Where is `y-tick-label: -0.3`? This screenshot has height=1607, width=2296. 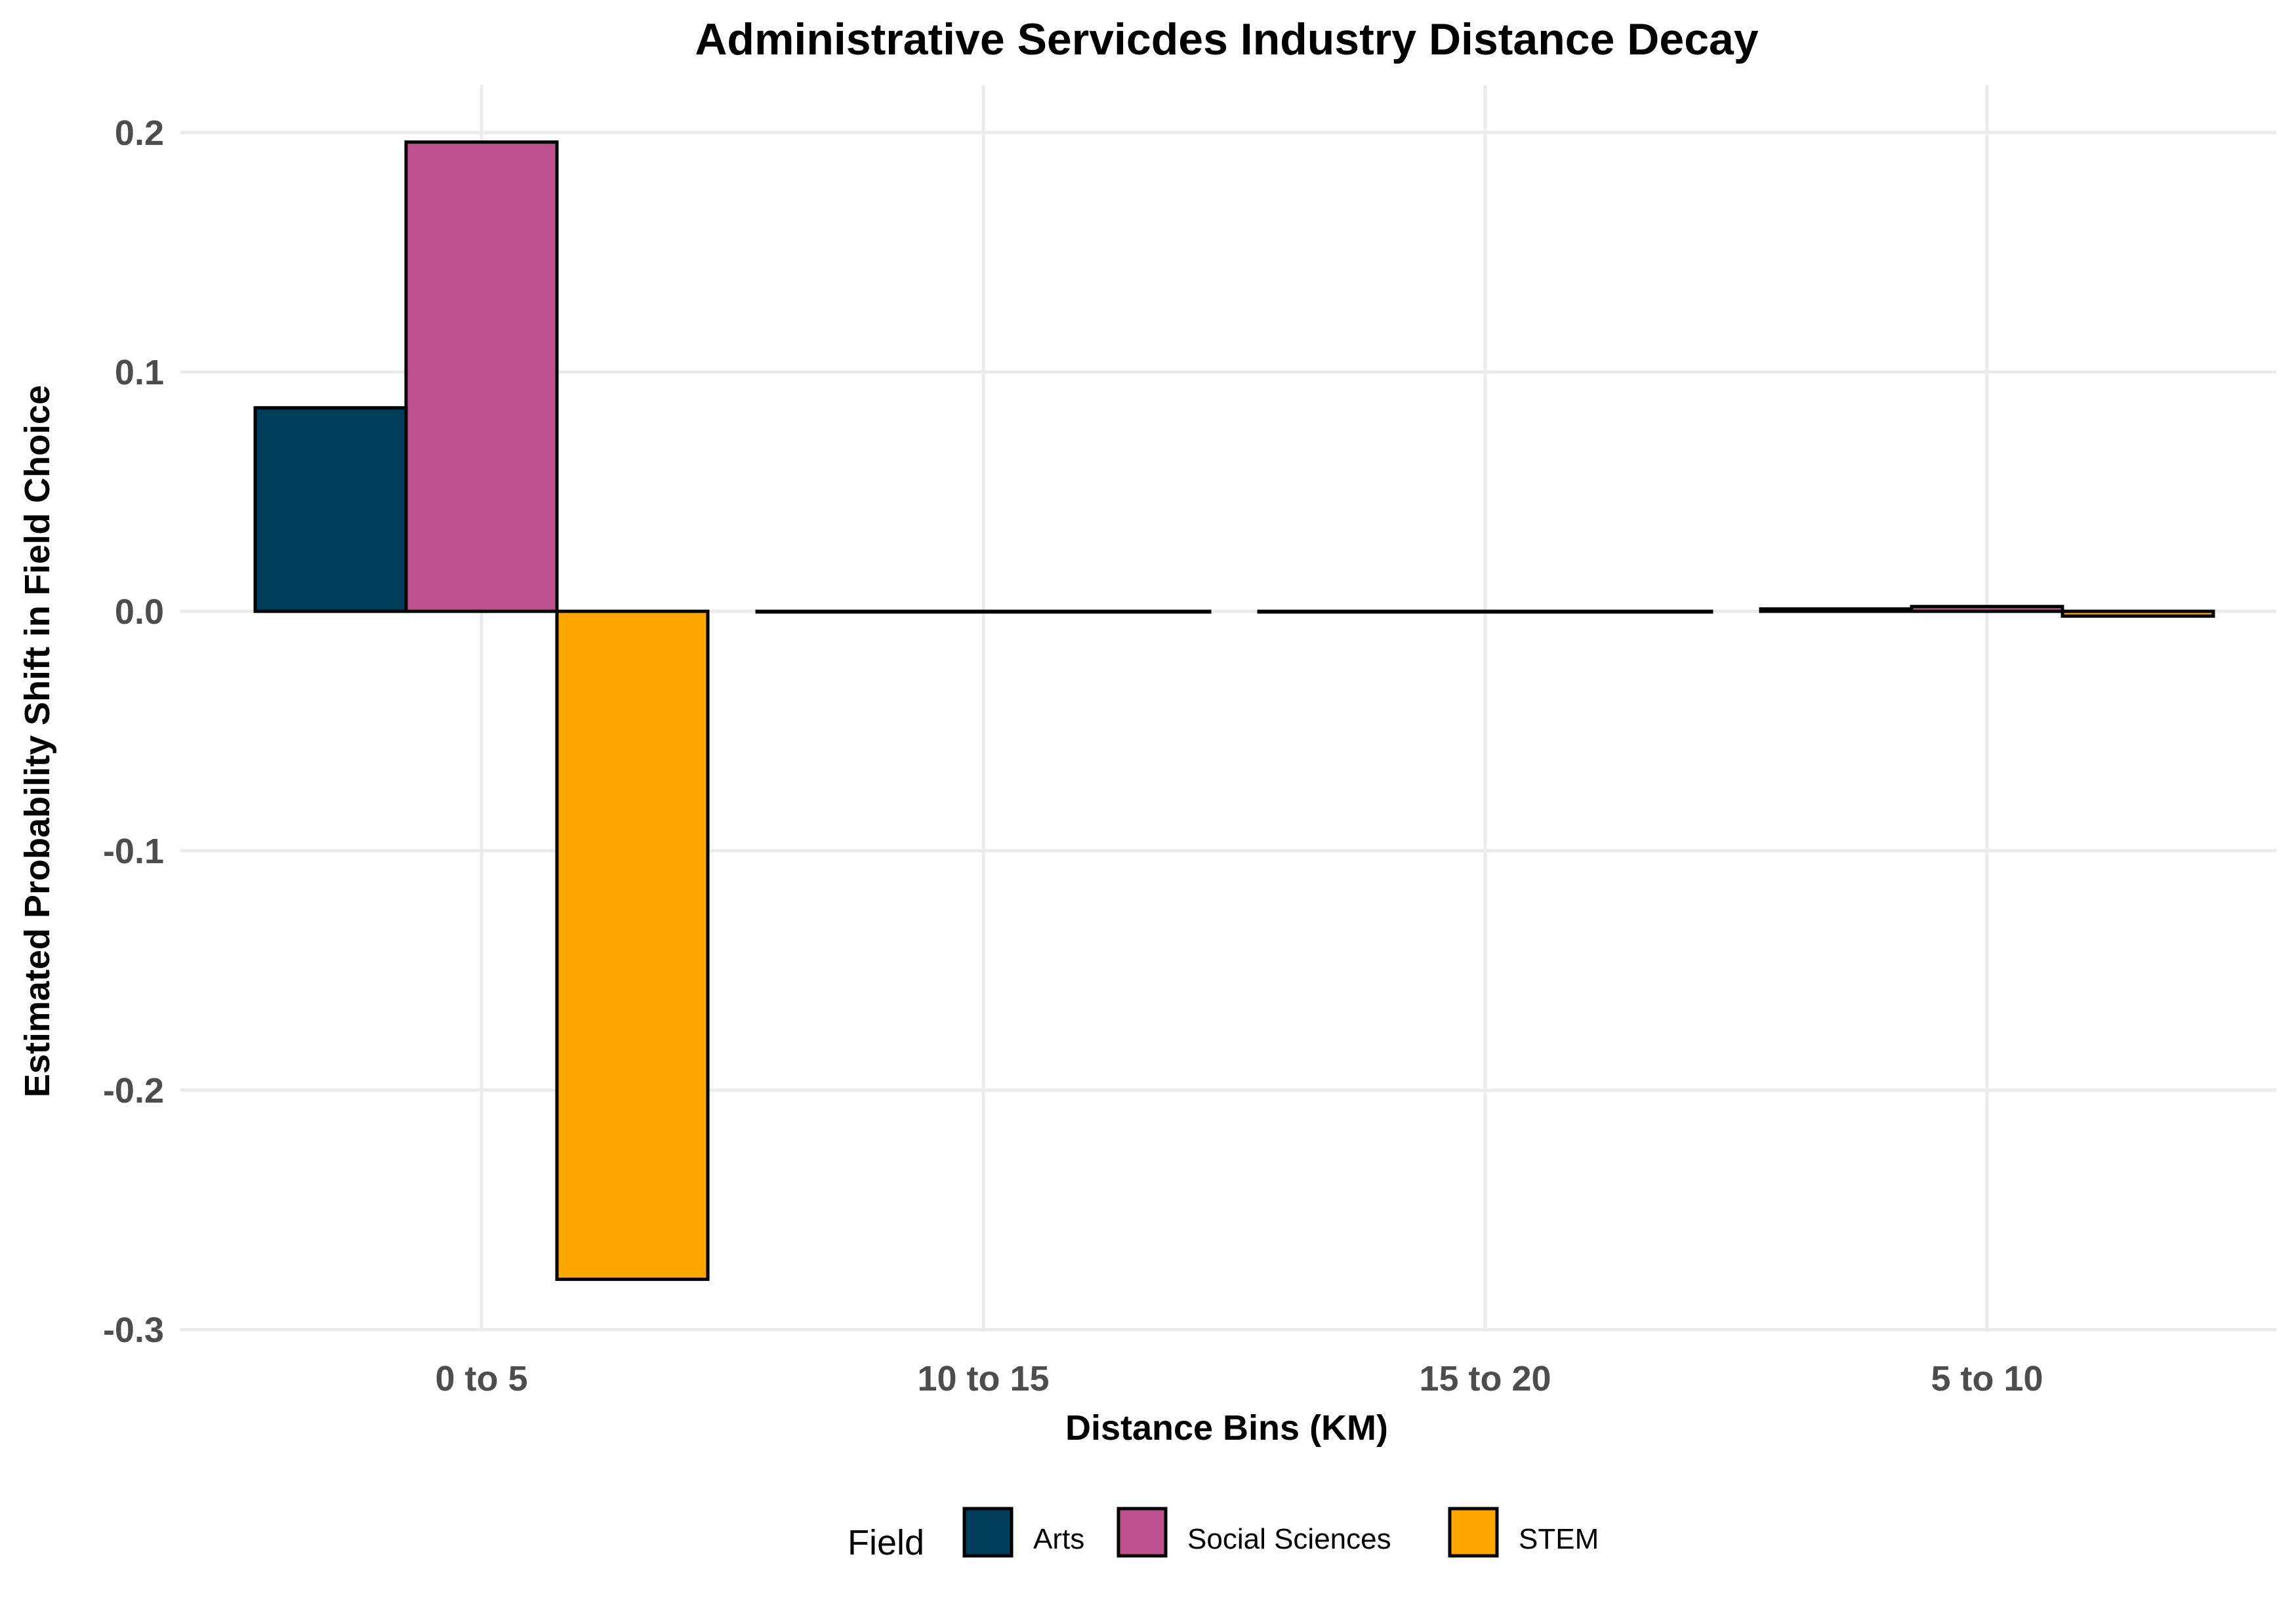
y-tick-label: -0.3 is located at coordinates (133, 1330).